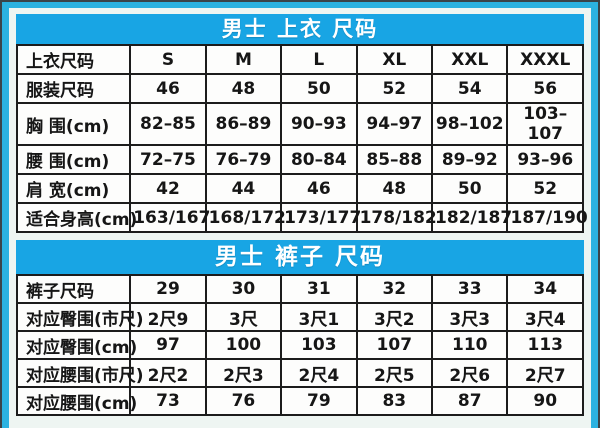 The width and height of the screenshot is (600, 428). I want to click on size-cell: 72–75, so click(168, 159).